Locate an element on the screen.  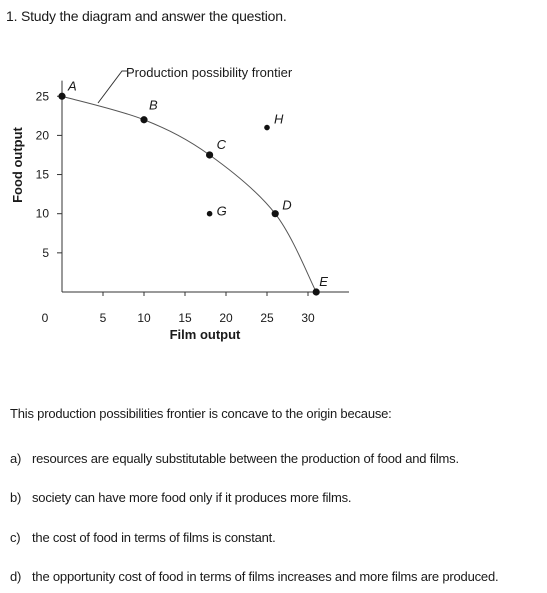
option-d-letter: d) is located at coordinates (16, 576).